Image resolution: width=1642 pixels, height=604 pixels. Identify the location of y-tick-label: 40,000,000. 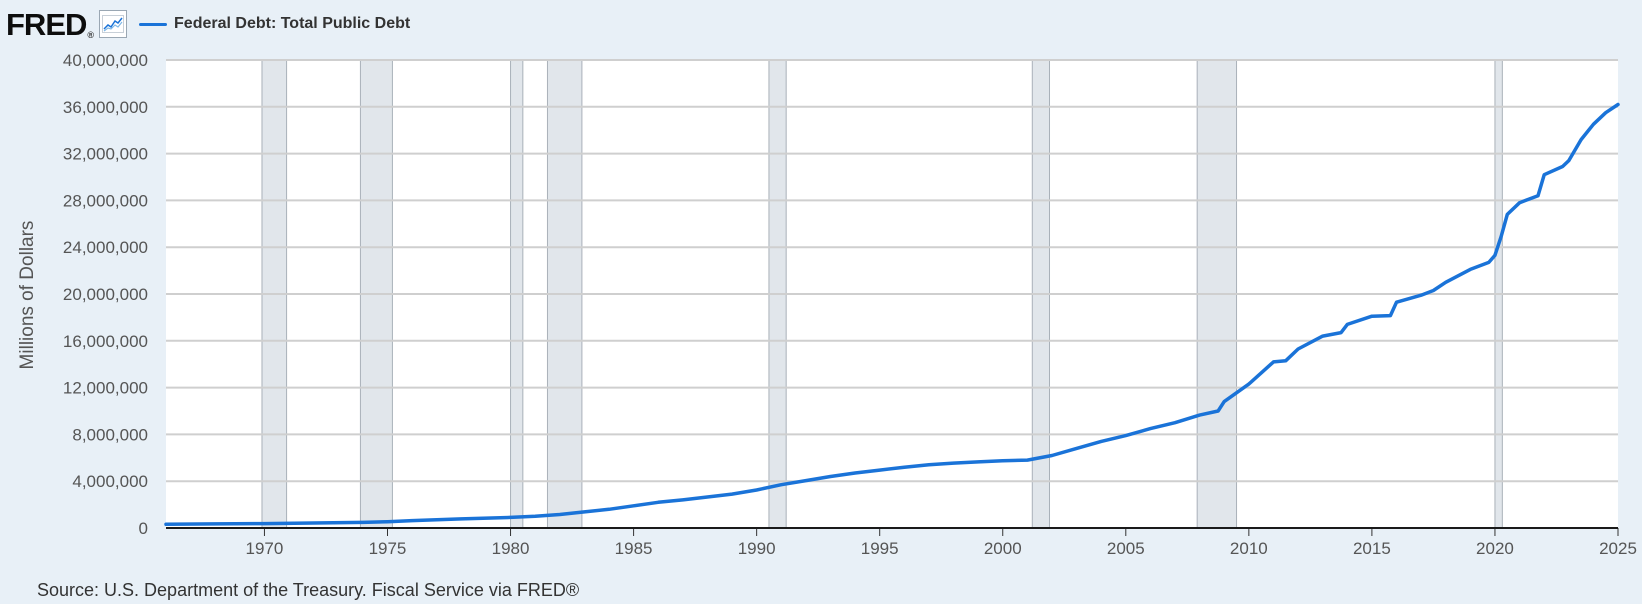
(105, 60).